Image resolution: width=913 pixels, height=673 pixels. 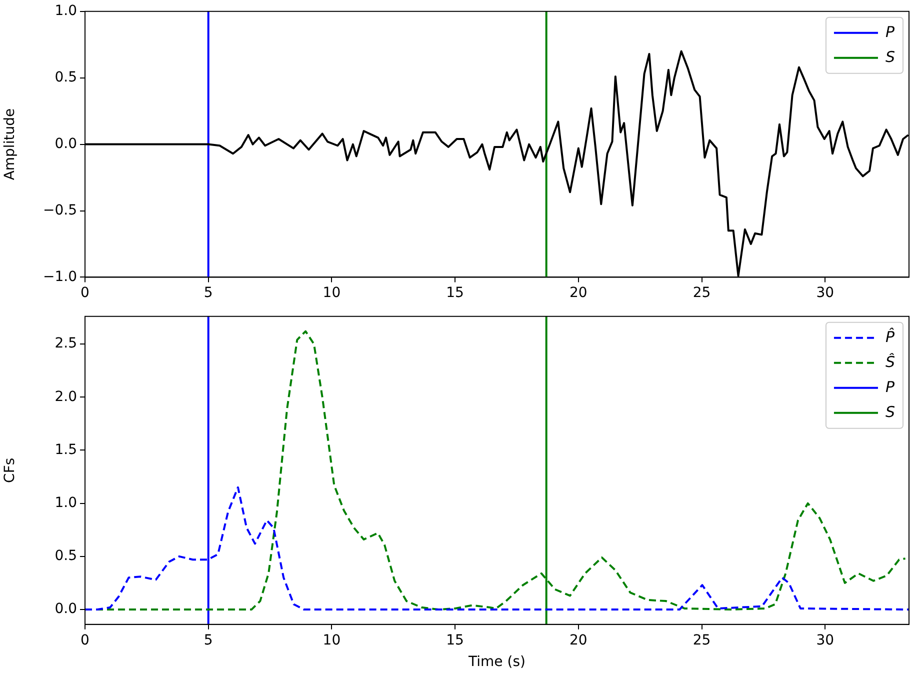 What do you see at coordinates (60, 210) in the screenshot?
I see `y-tick-label: −0.5` at bounding box center [60, 210].